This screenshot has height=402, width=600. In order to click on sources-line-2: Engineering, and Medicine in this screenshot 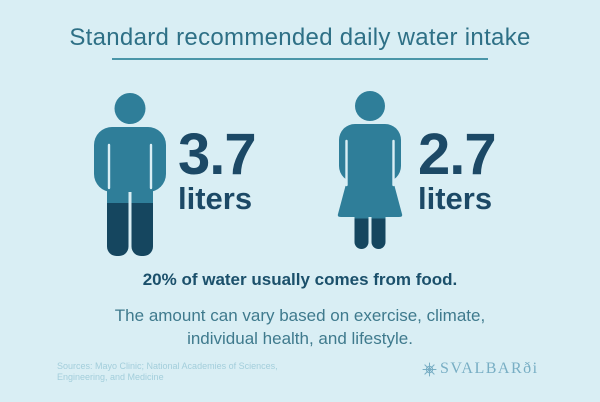, I will do `click(110, 377)`.